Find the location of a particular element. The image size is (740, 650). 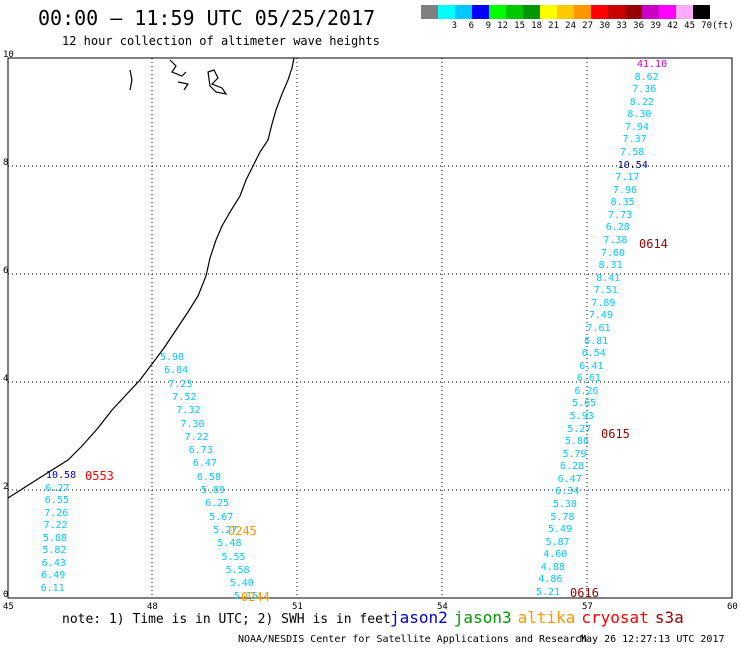

swh-observation: 5.49 is located at coordinates (560, 530).